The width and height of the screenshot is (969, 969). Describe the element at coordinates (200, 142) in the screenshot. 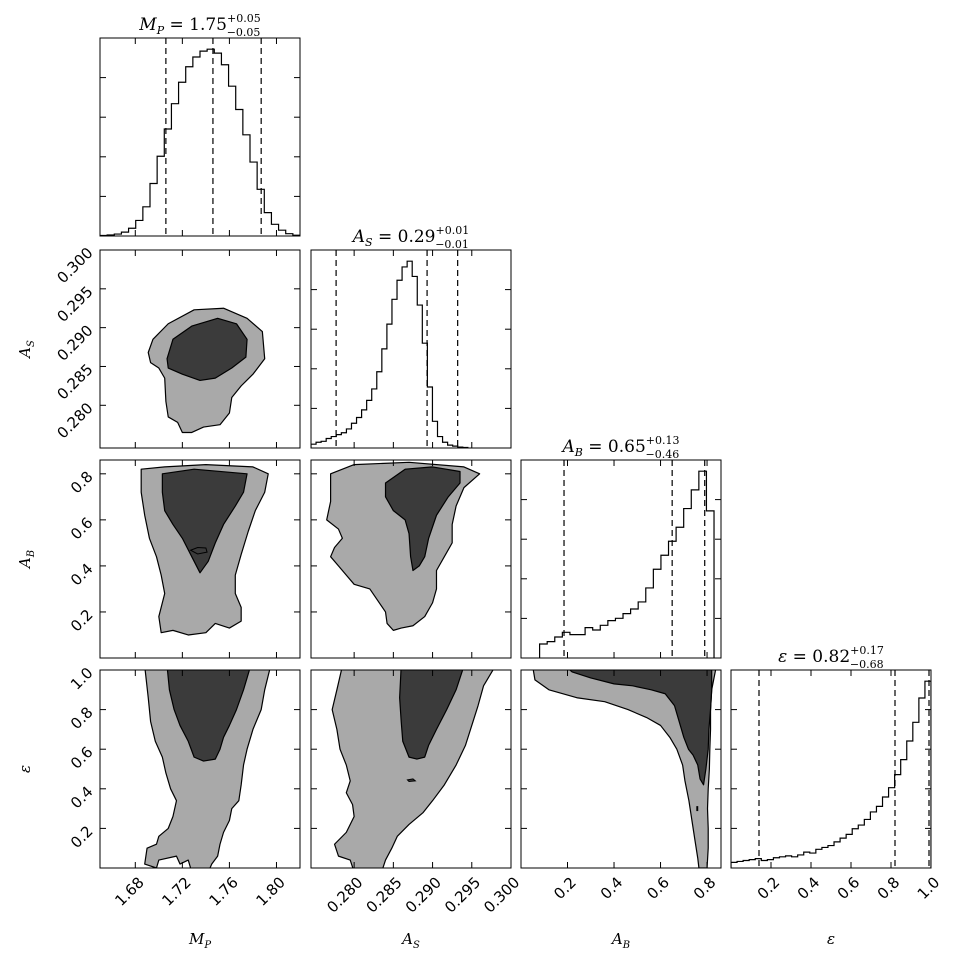

I see `hist-bars-MP` at that location.